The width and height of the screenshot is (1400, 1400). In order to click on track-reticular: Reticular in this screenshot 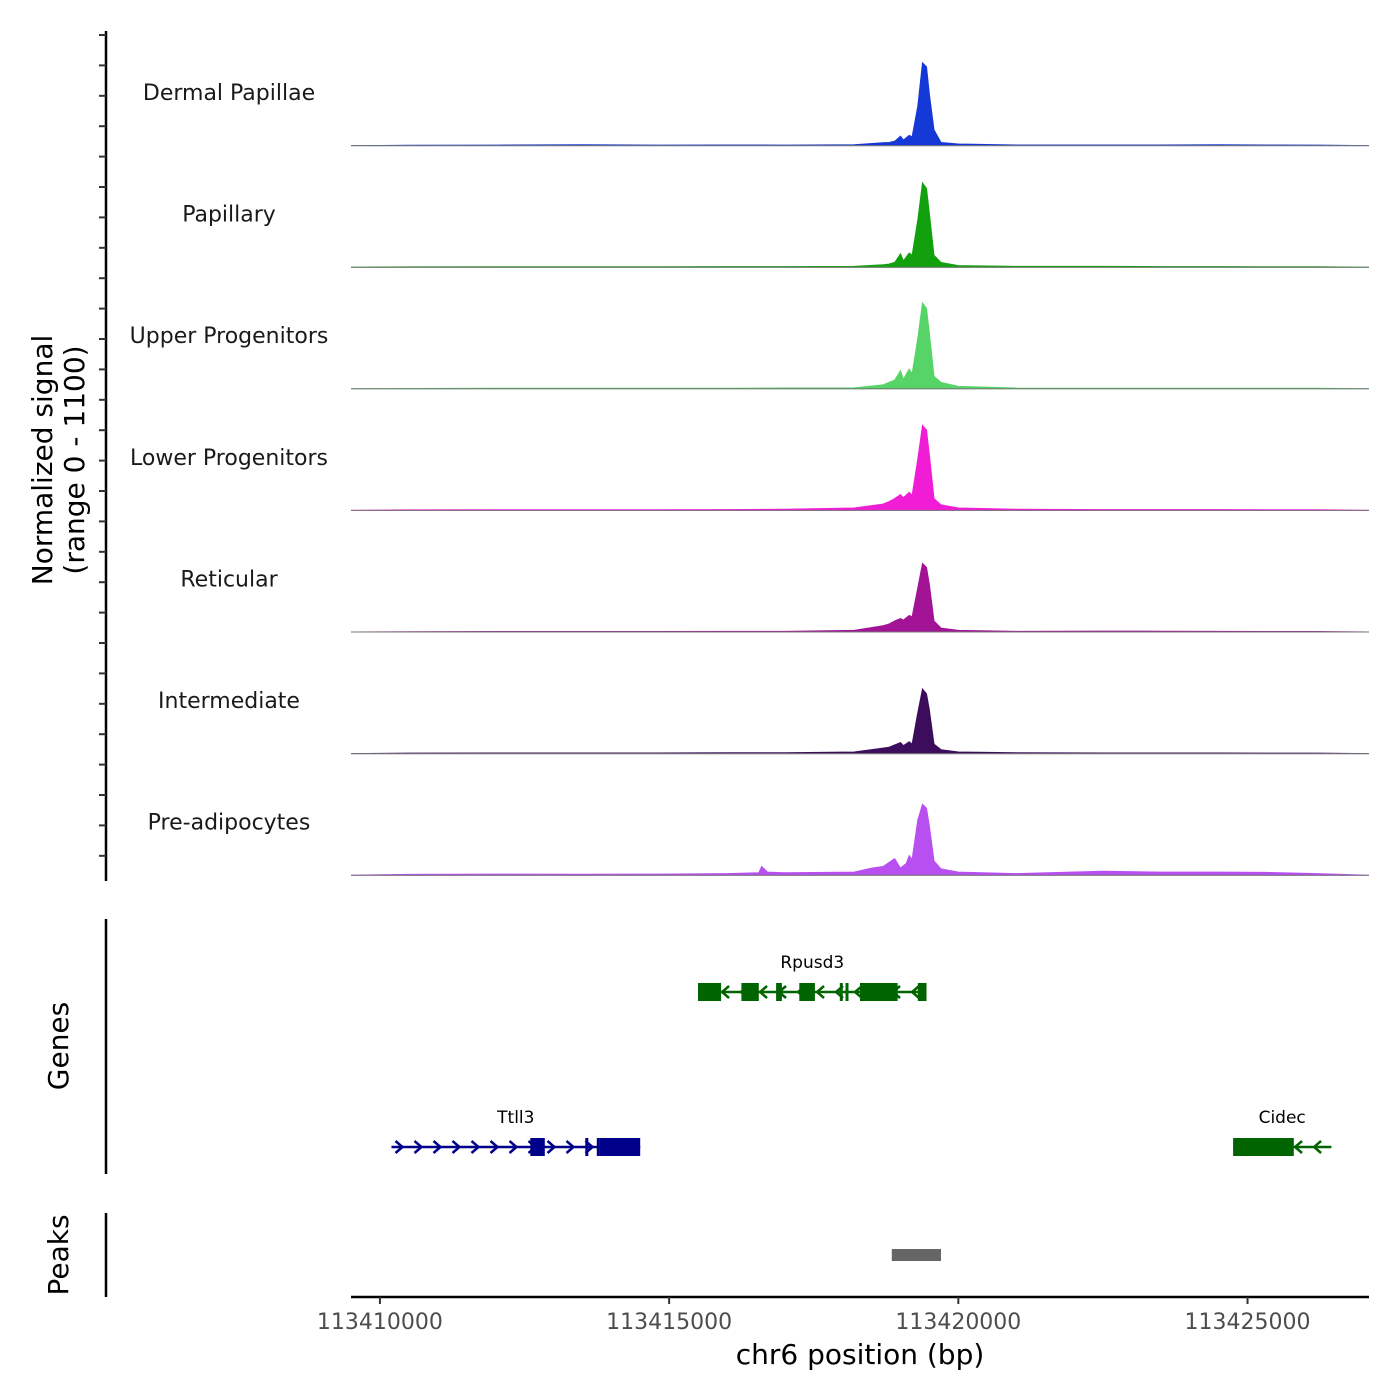, I will do `click(775, 597)`.